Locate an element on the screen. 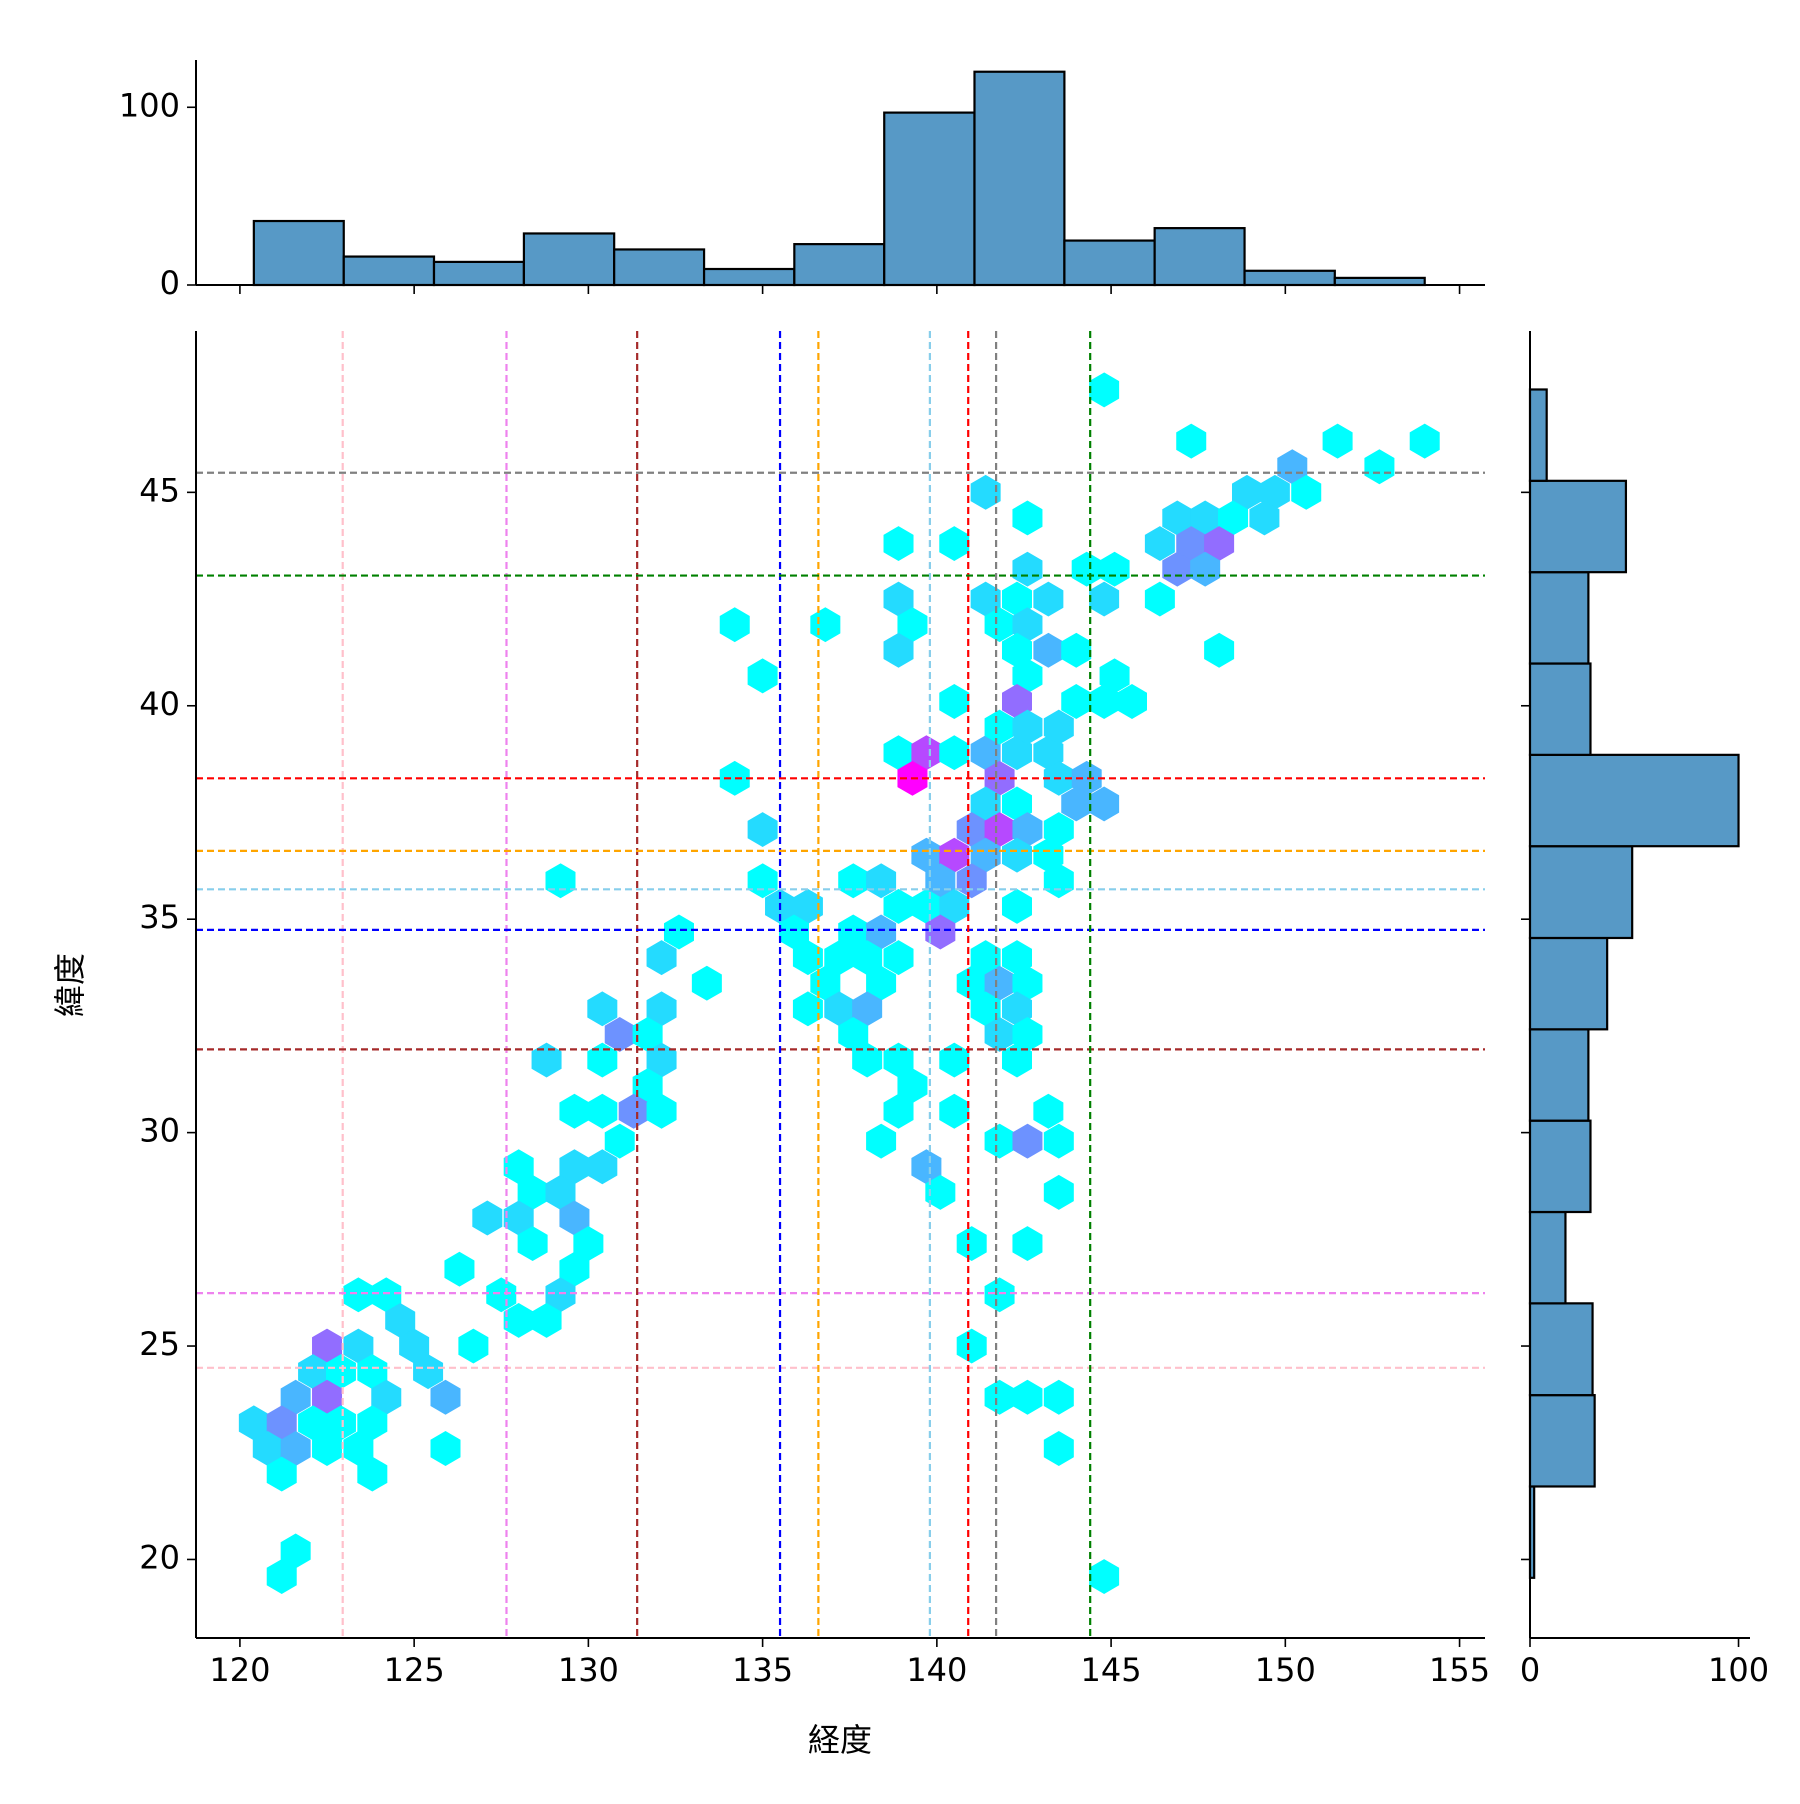 The height and width of the screenshot is (1804, 1800). x-axis-label: 経度 is located at coordinates (840, 1740).